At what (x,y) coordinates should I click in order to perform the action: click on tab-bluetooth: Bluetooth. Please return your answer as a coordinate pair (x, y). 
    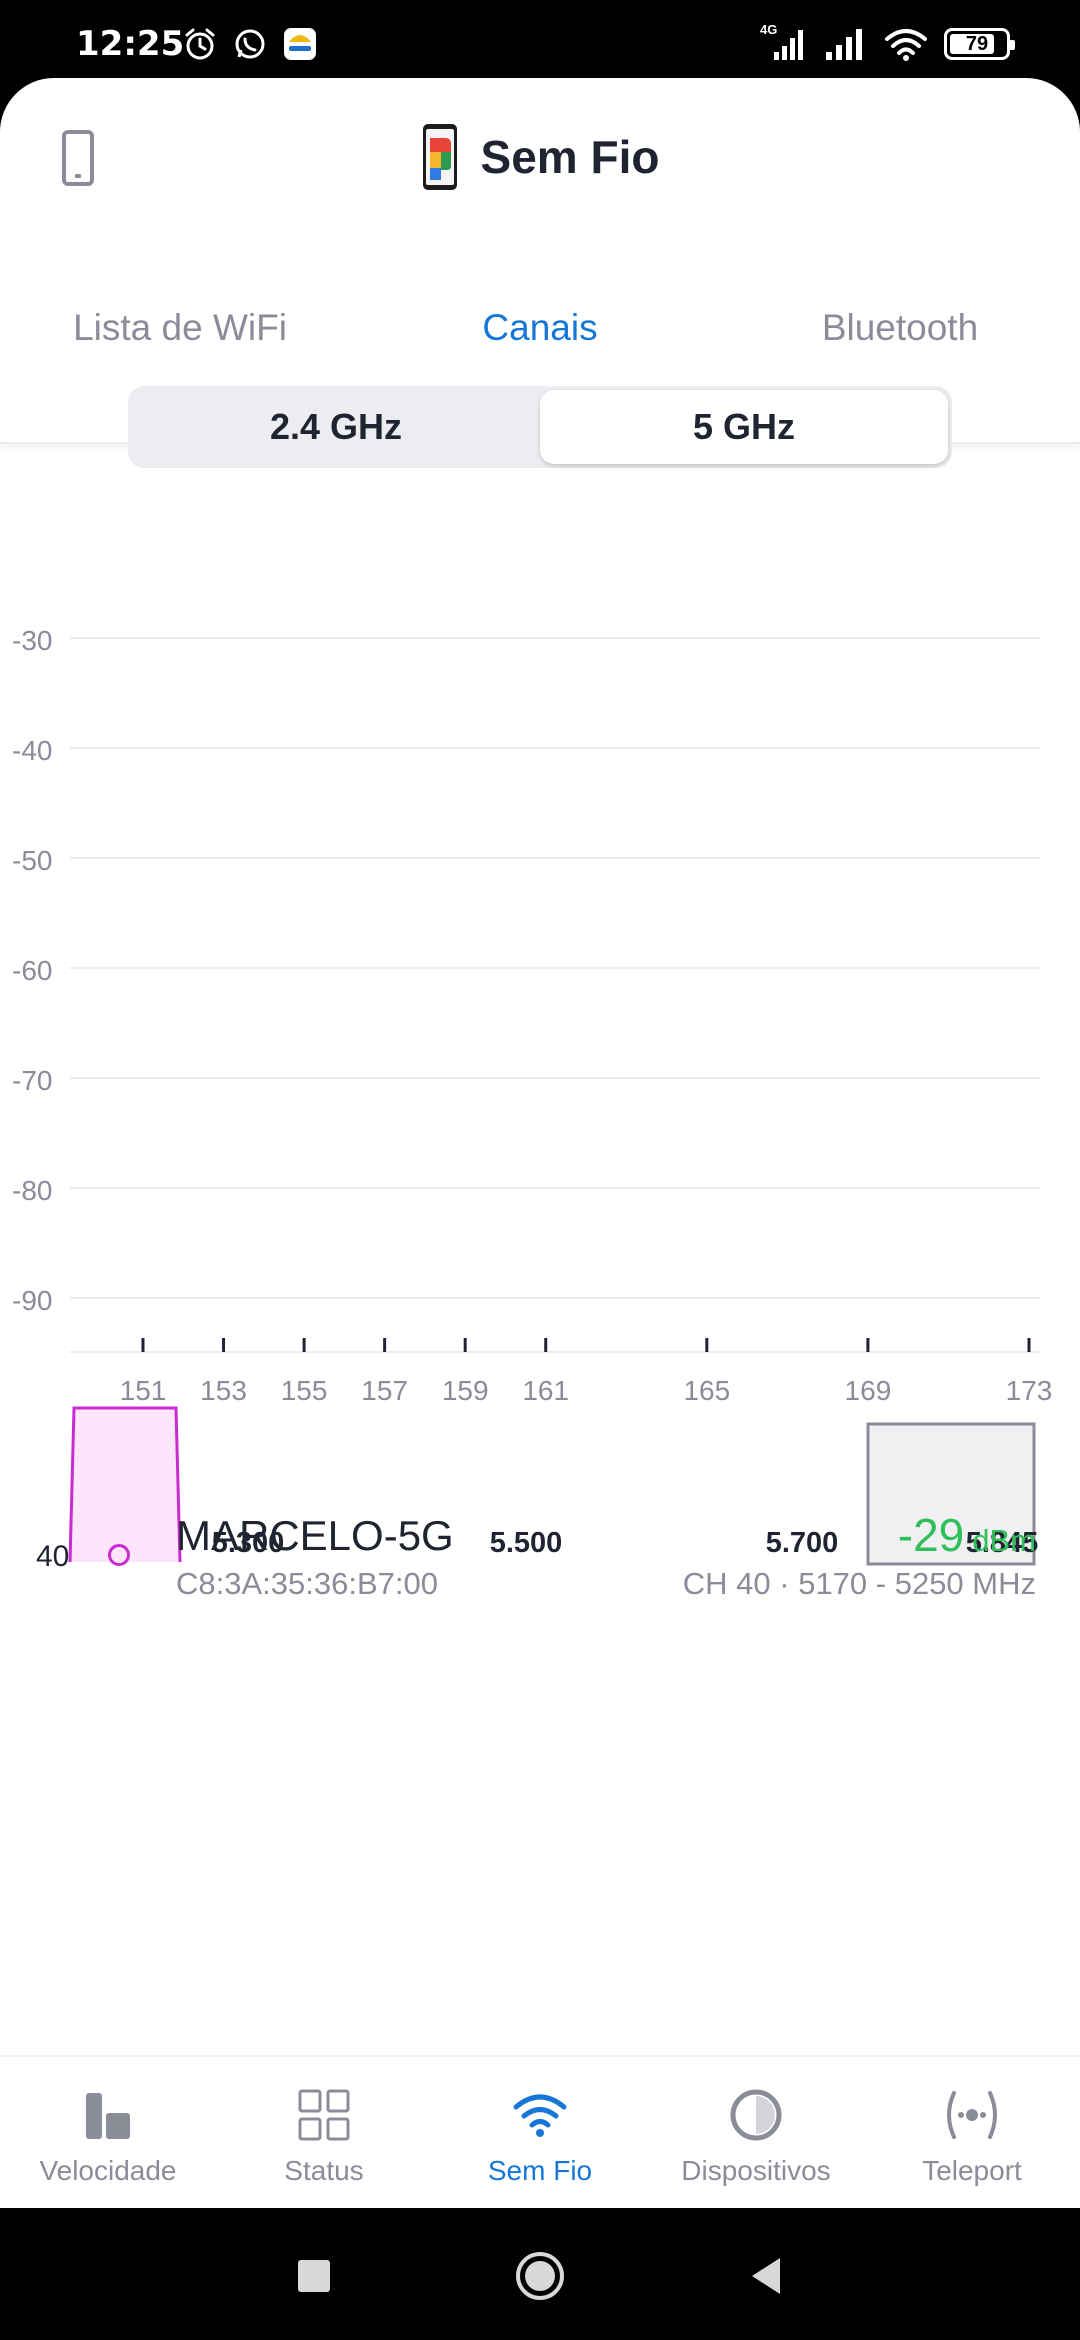
    Looking at the image, I should click on (900, 327).